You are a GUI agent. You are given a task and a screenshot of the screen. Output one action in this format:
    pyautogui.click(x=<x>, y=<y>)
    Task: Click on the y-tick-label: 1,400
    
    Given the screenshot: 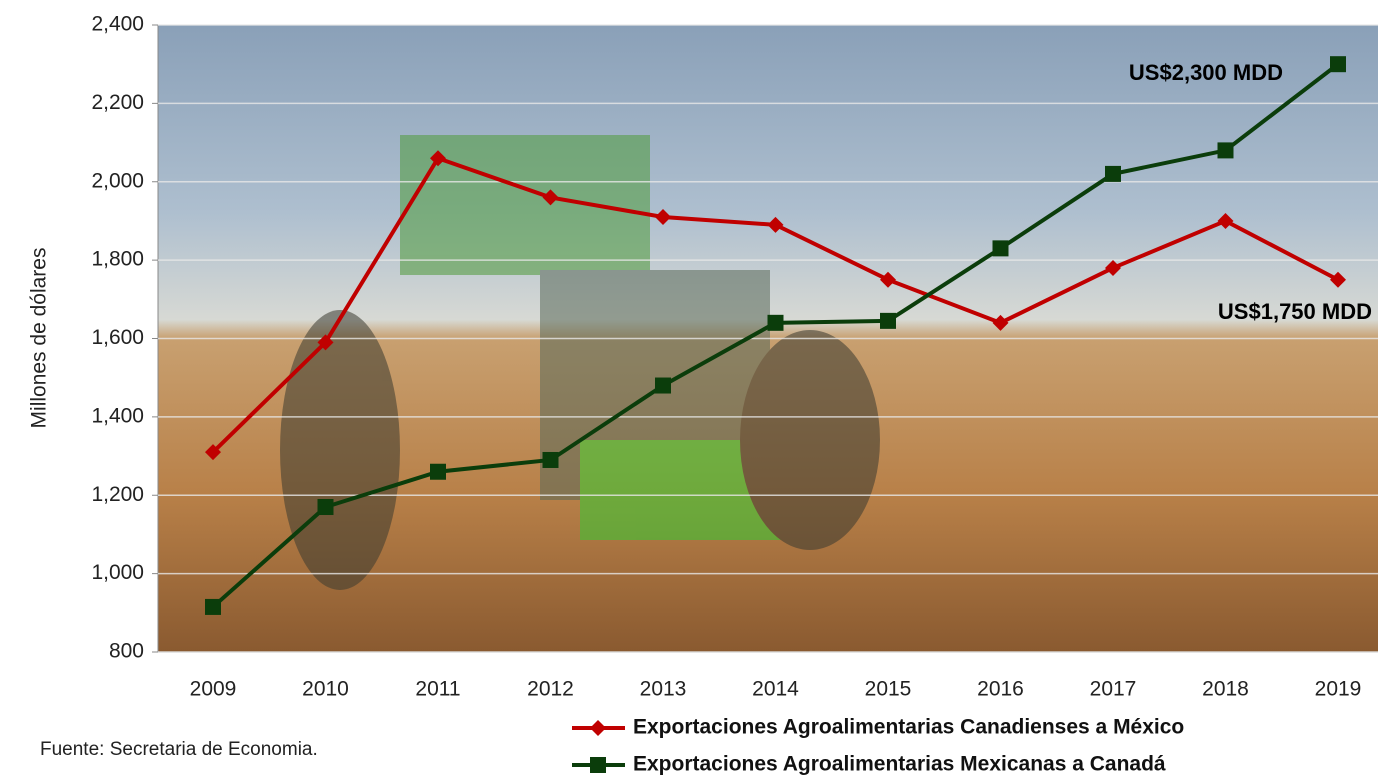 What is the action you would take?
    pyautogui.click(x=117, y=415)
    